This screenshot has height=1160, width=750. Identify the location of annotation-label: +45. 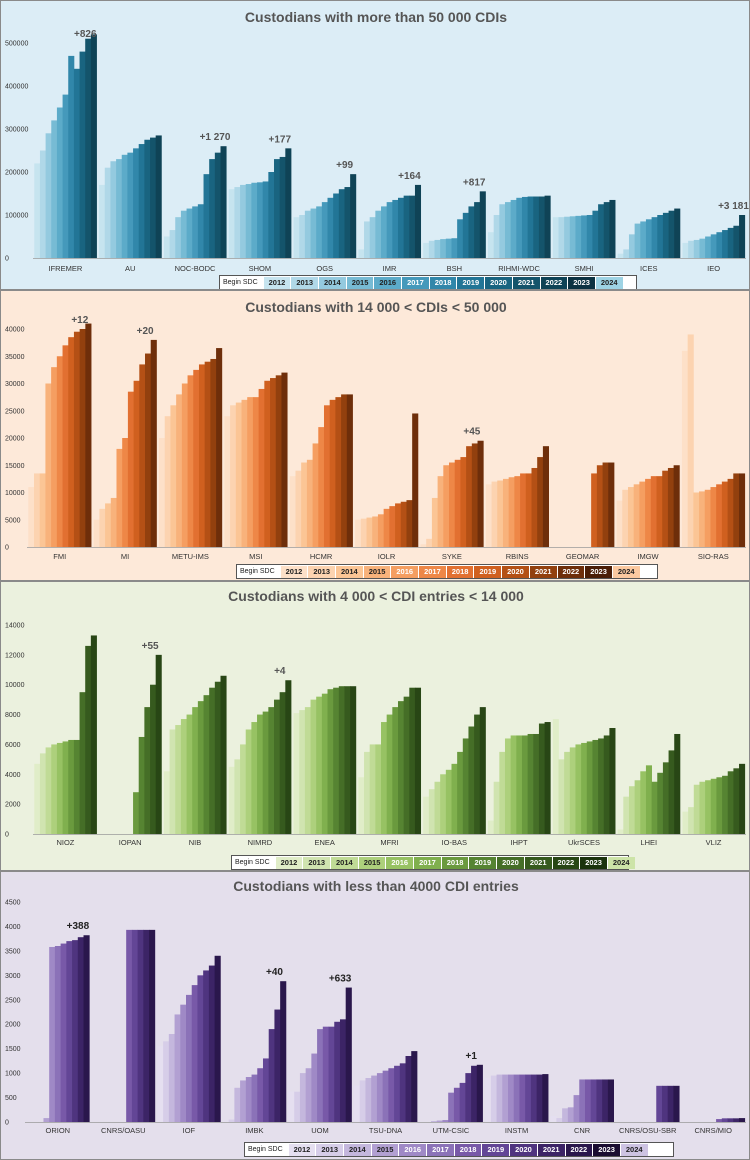
(471, 432).